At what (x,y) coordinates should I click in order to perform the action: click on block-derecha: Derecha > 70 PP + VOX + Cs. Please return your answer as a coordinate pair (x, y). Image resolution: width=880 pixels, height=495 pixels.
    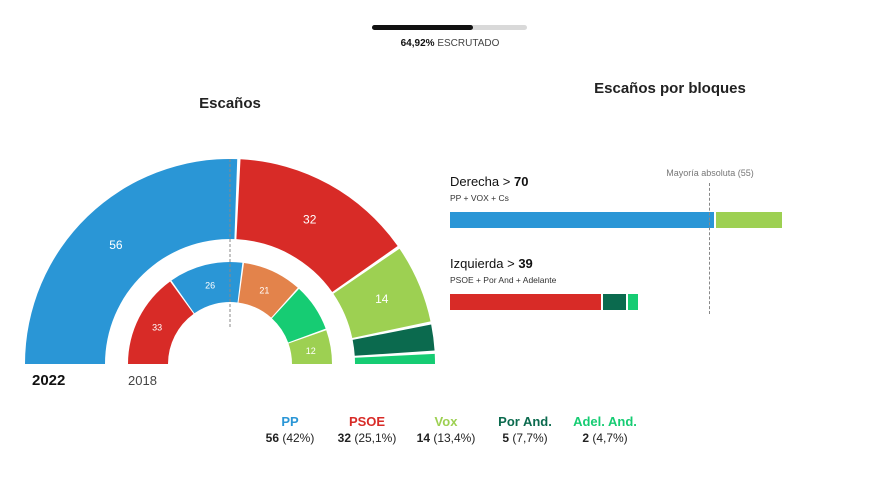
    Looking at the image, I should click on (489, 188).